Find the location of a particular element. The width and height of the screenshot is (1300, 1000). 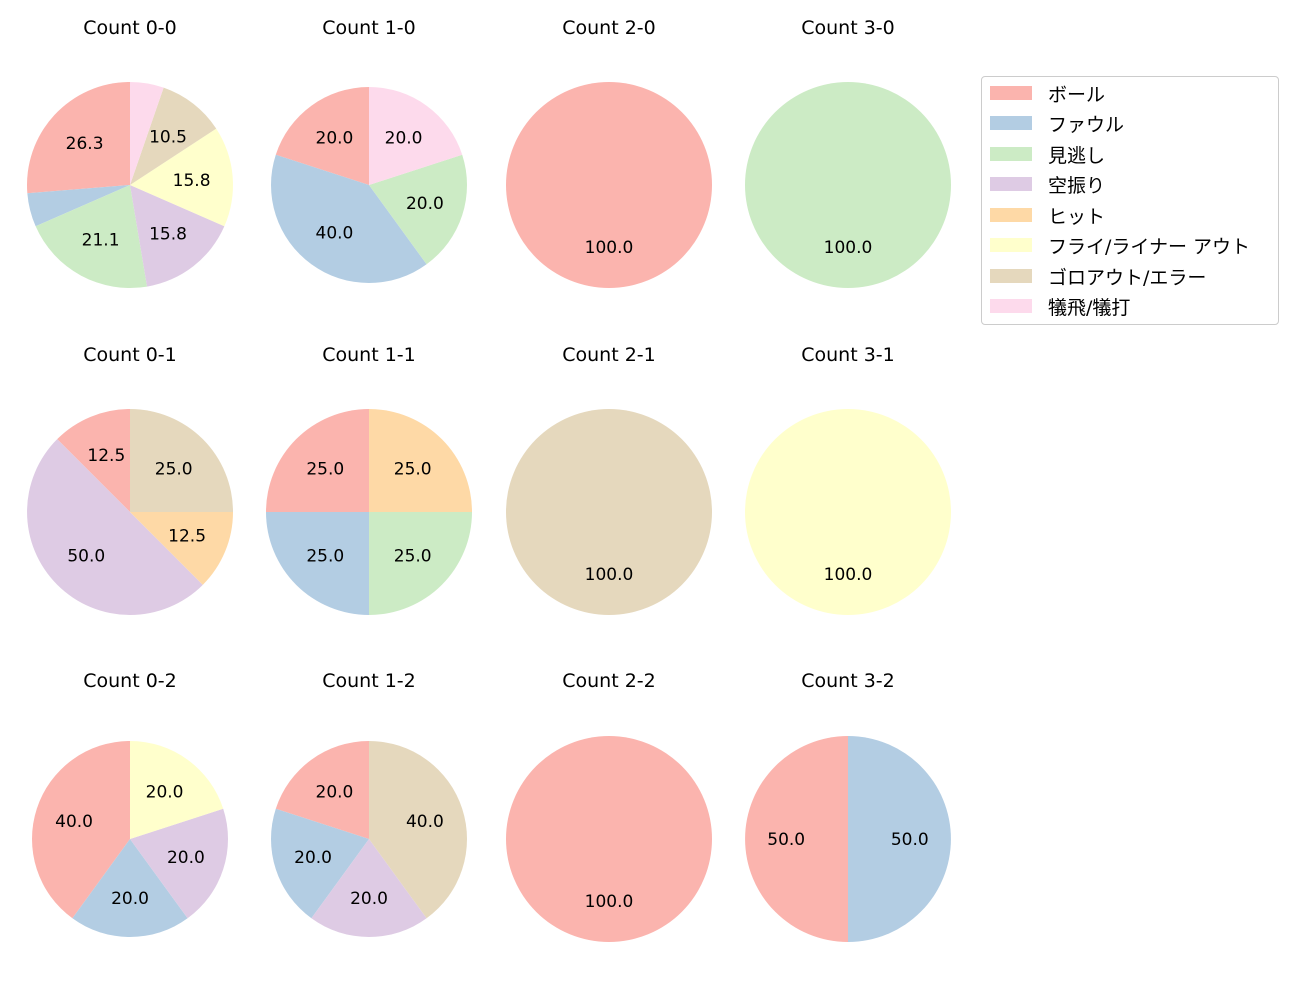

legend-label: フライ/ライナー アウト is located at coordinates (1149, 246).